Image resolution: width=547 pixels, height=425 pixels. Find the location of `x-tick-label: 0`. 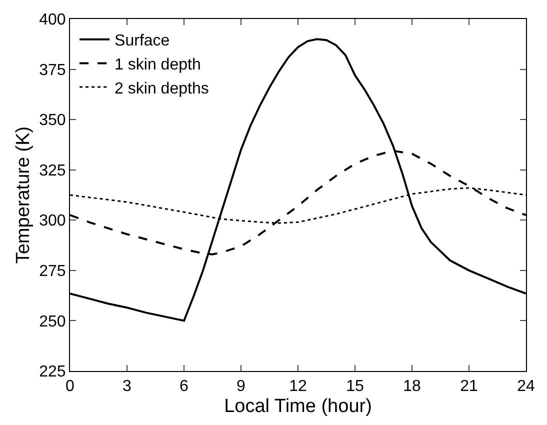

x-tick-label: 0 is located at coordinates (70, 387).